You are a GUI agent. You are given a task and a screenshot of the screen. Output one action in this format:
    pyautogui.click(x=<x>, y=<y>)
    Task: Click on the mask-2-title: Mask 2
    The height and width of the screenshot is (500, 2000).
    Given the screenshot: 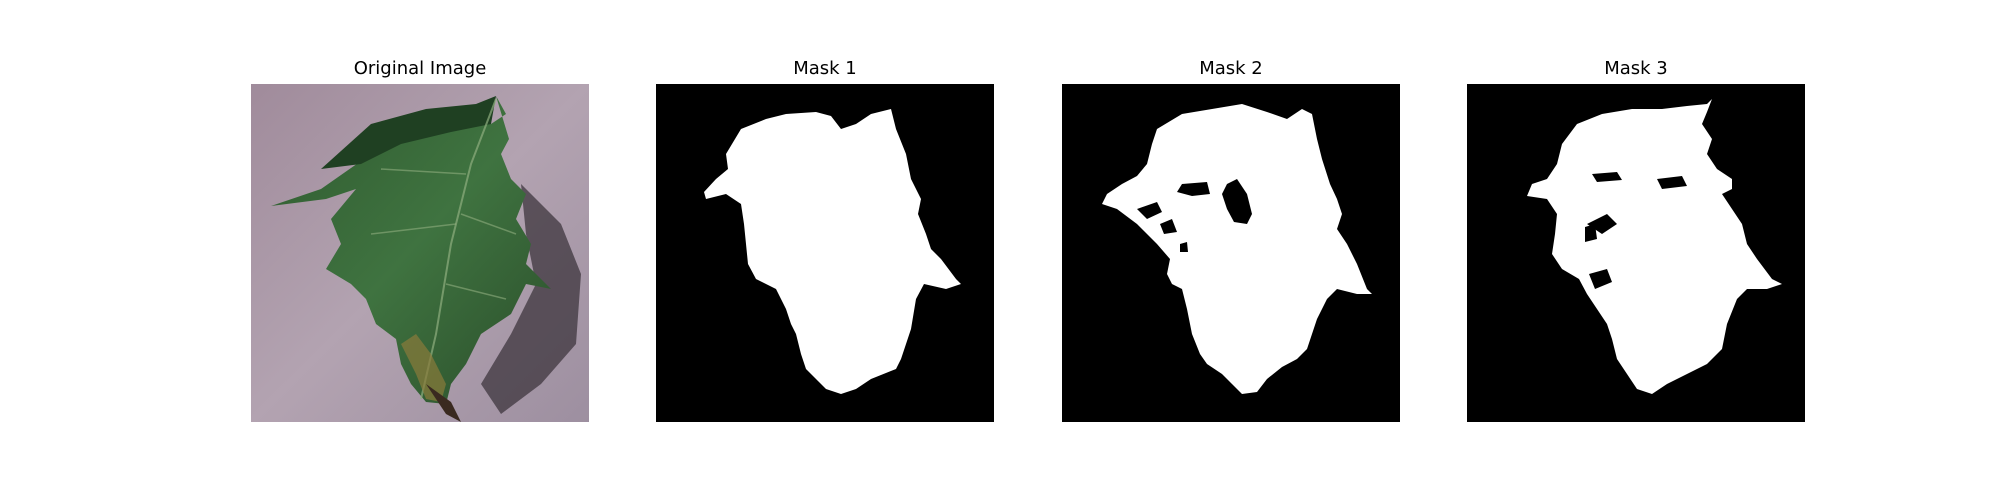 What is the action you would take?
    pyautogui.click(x=1231, y=68)
    